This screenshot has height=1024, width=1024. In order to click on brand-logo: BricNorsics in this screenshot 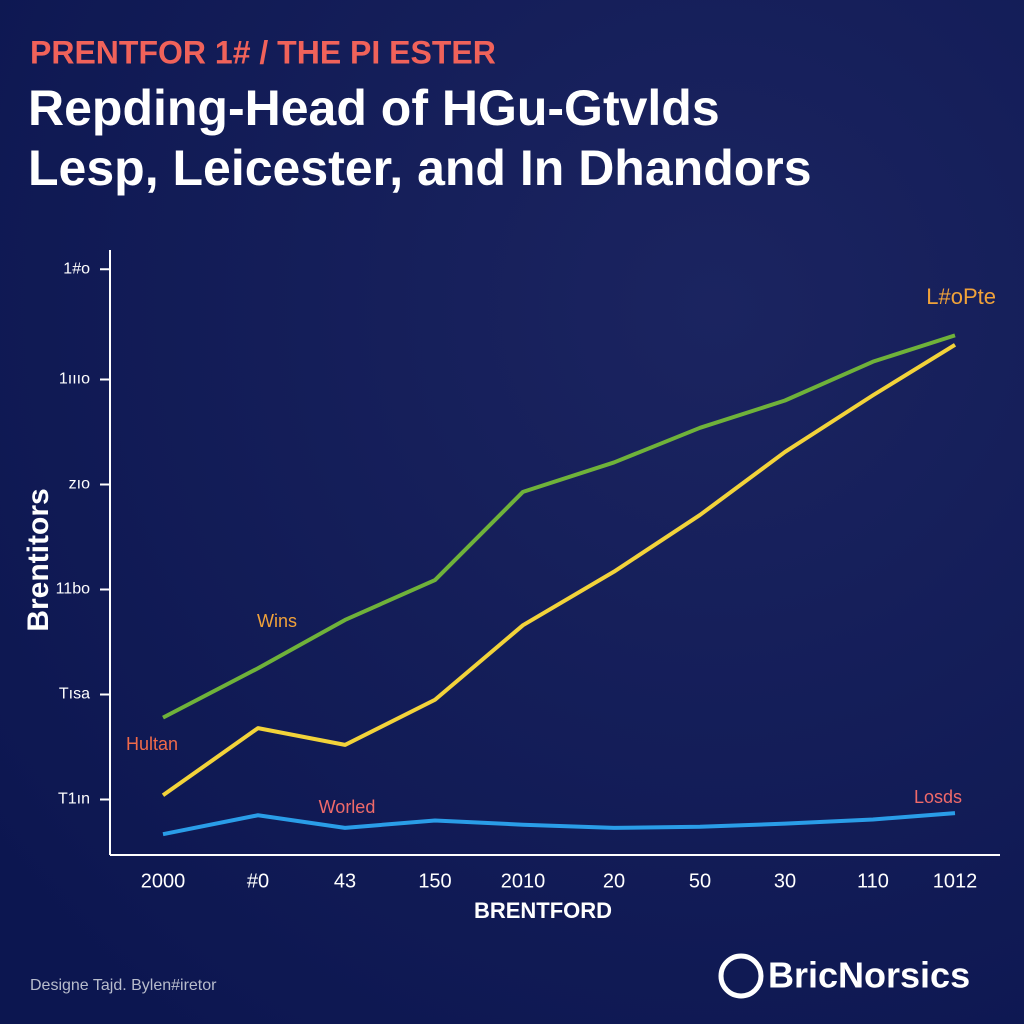, I will do `click(844, 976)`.